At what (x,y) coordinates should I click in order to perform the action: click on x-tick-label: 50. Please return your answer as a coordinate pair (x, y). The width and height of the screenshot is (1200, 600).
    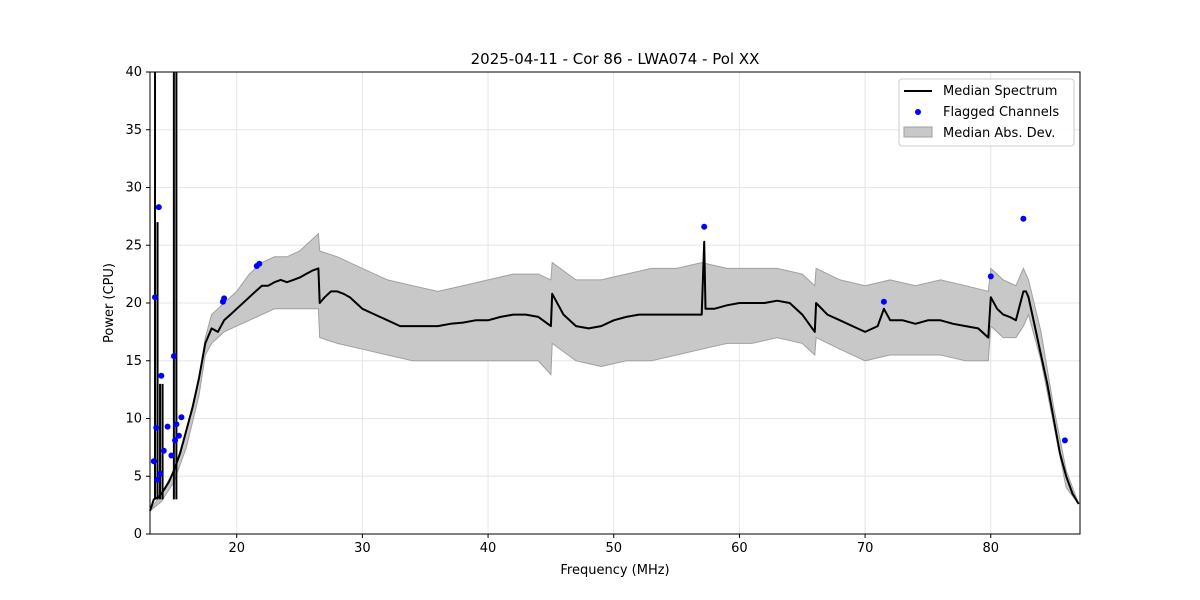
    Looking at the image, I should click on (613, 548).